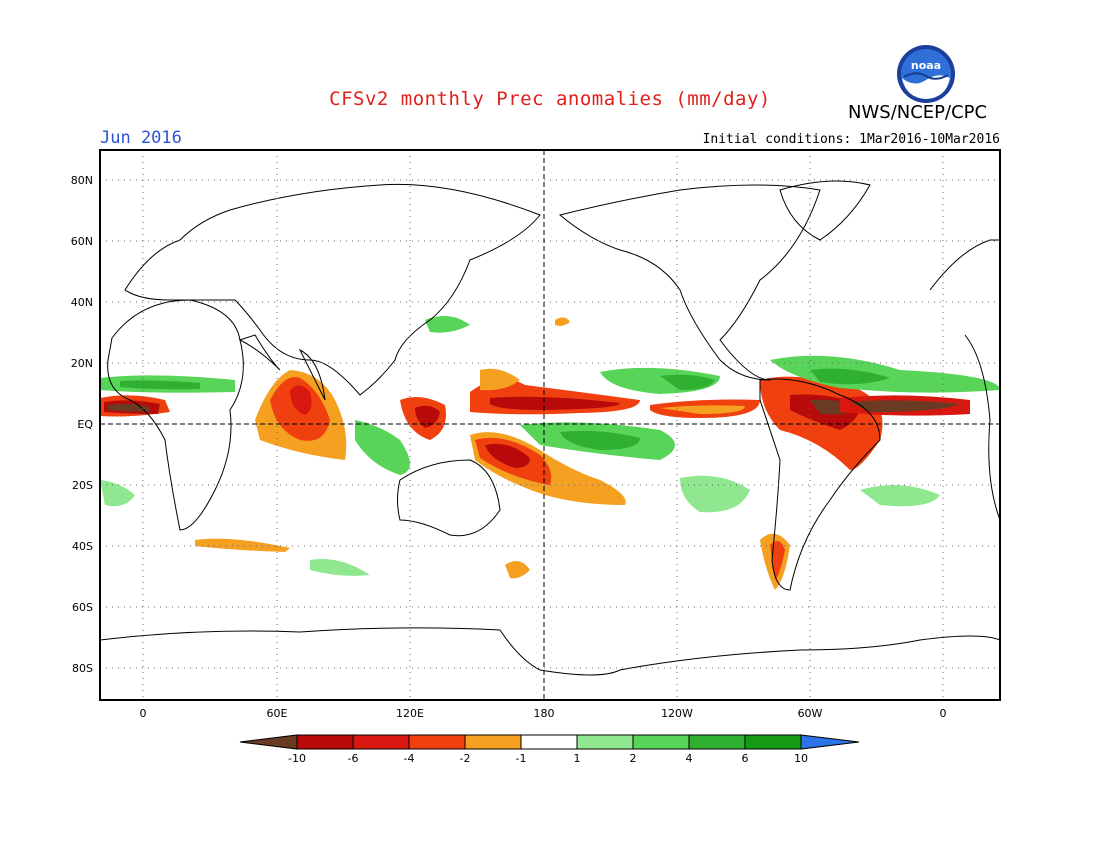 This screenshot has height=850, width=1100. I want to click on lon-label: 120W, so click(677, 713).